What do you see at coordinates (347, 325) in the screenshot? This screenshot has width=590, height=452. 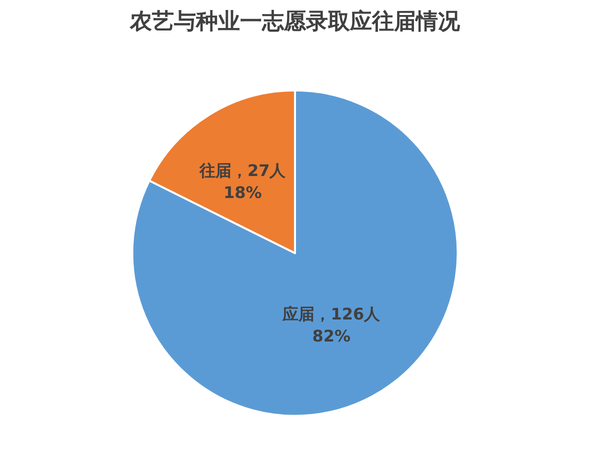 I see `data-label: ，126人 82%` at bounding box center [347, 325].